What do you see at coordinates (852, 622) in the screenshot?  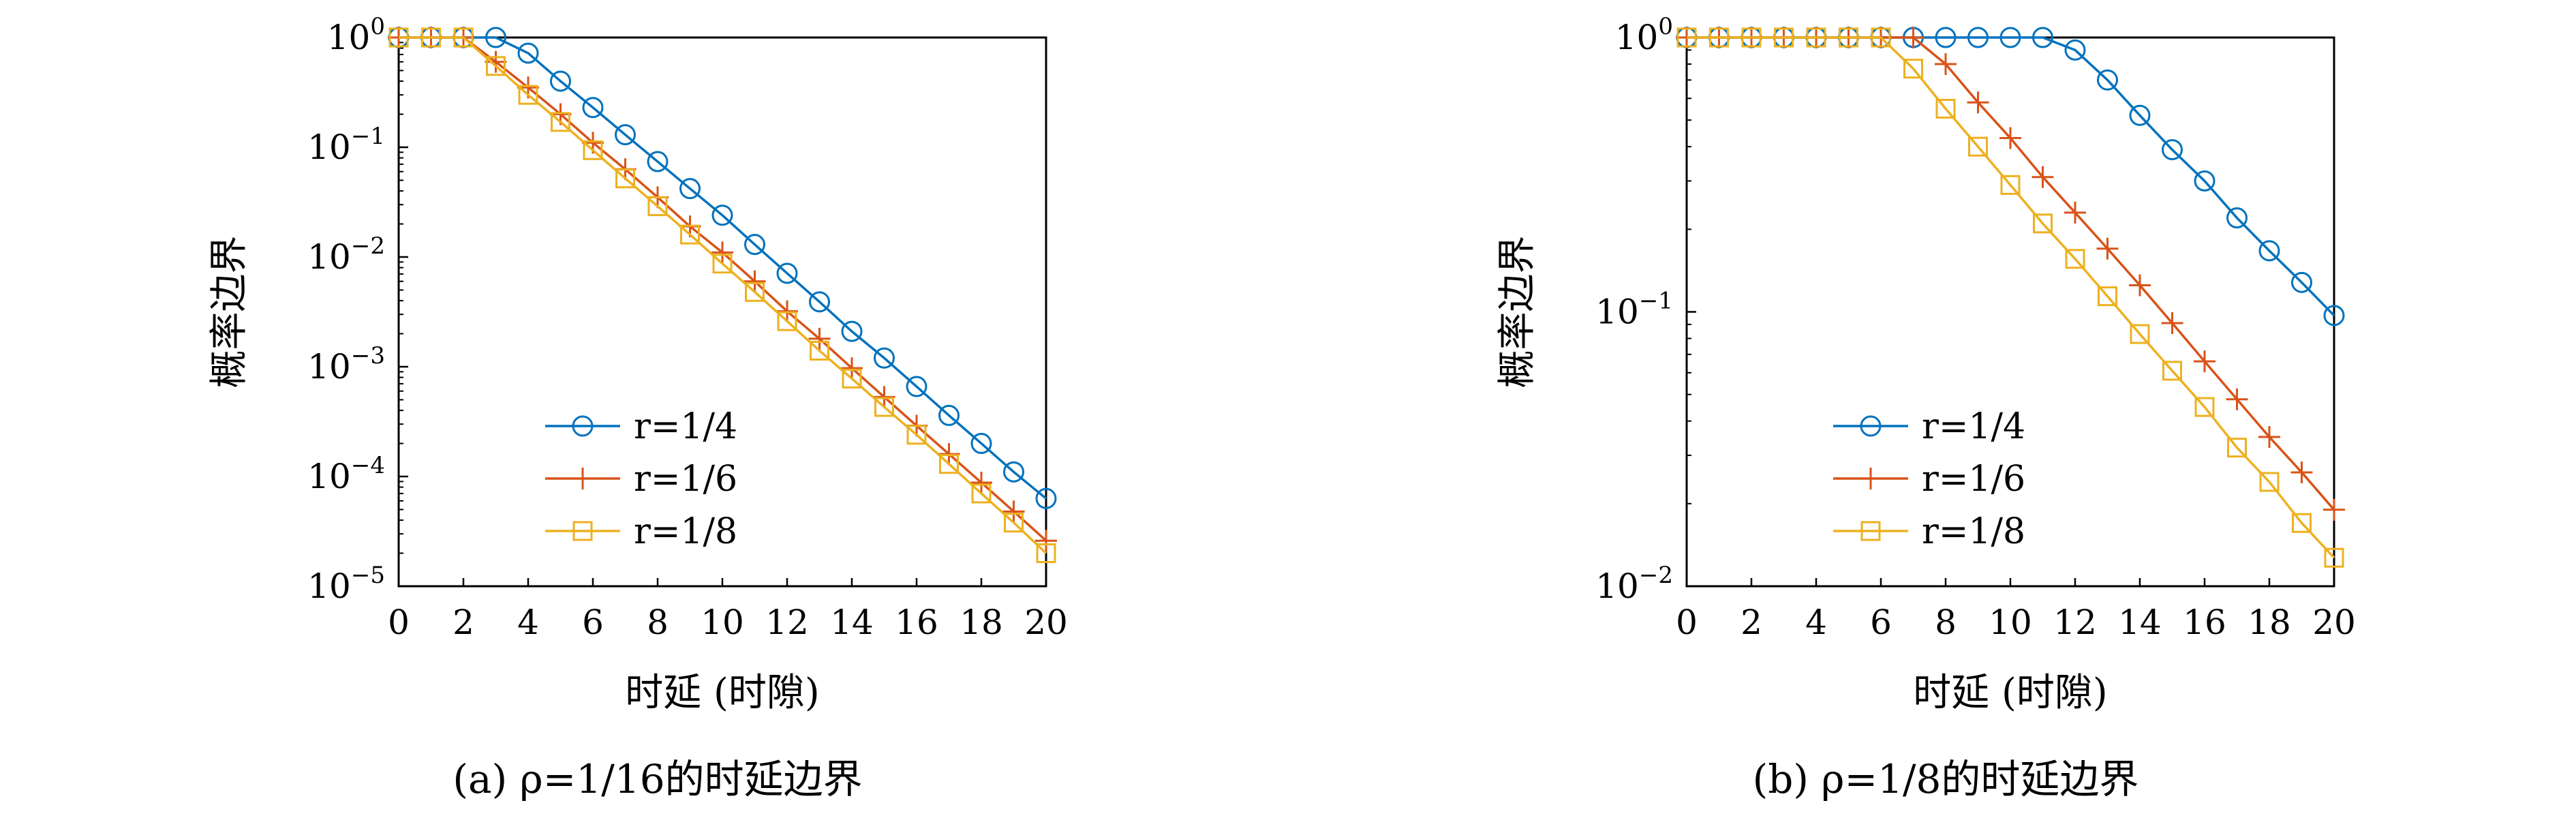 I see `x-tick-label: 14` at bounding box center [852, 622].